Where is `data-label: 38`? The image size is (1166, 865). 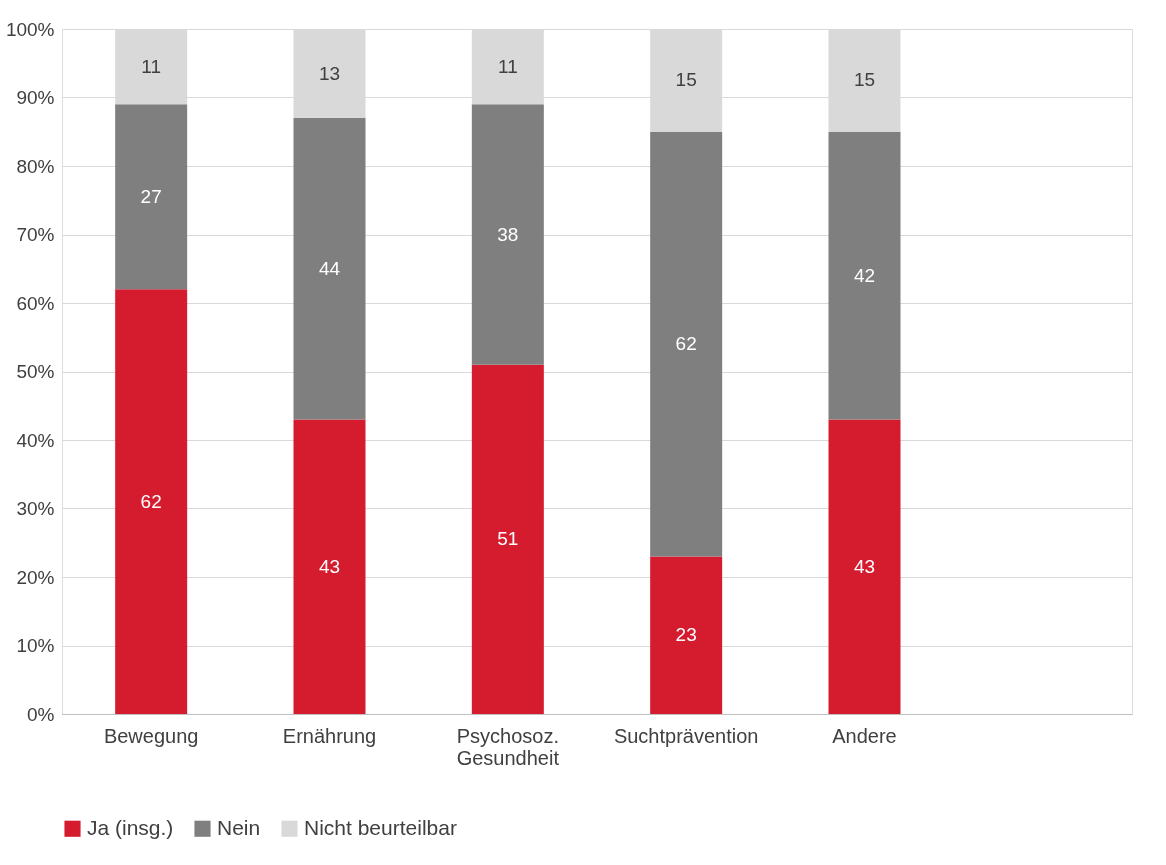
data-label: 38 is located at coordinates (508, 234).